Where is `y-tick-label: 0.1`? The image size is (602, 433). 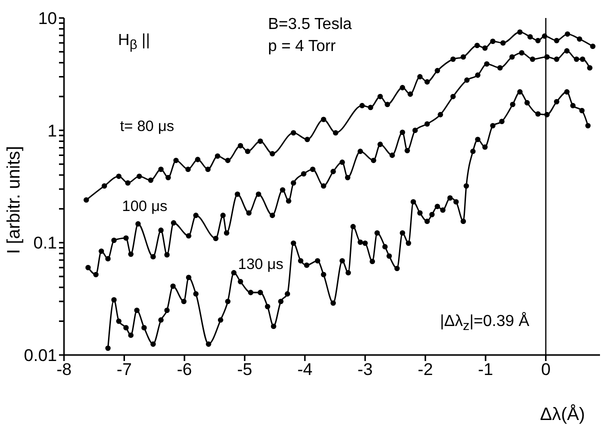 y-tick-label: 0.1 is located at coordinates (45, 243).